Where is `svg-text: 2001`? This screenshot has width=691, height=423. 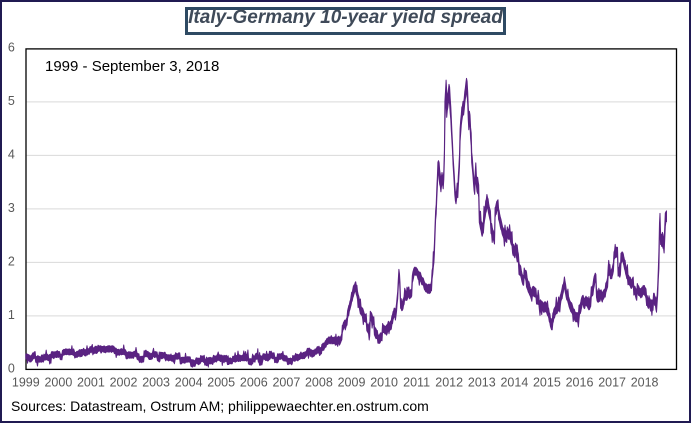 svg-text: 2001 is located at coordinates (91, 382).